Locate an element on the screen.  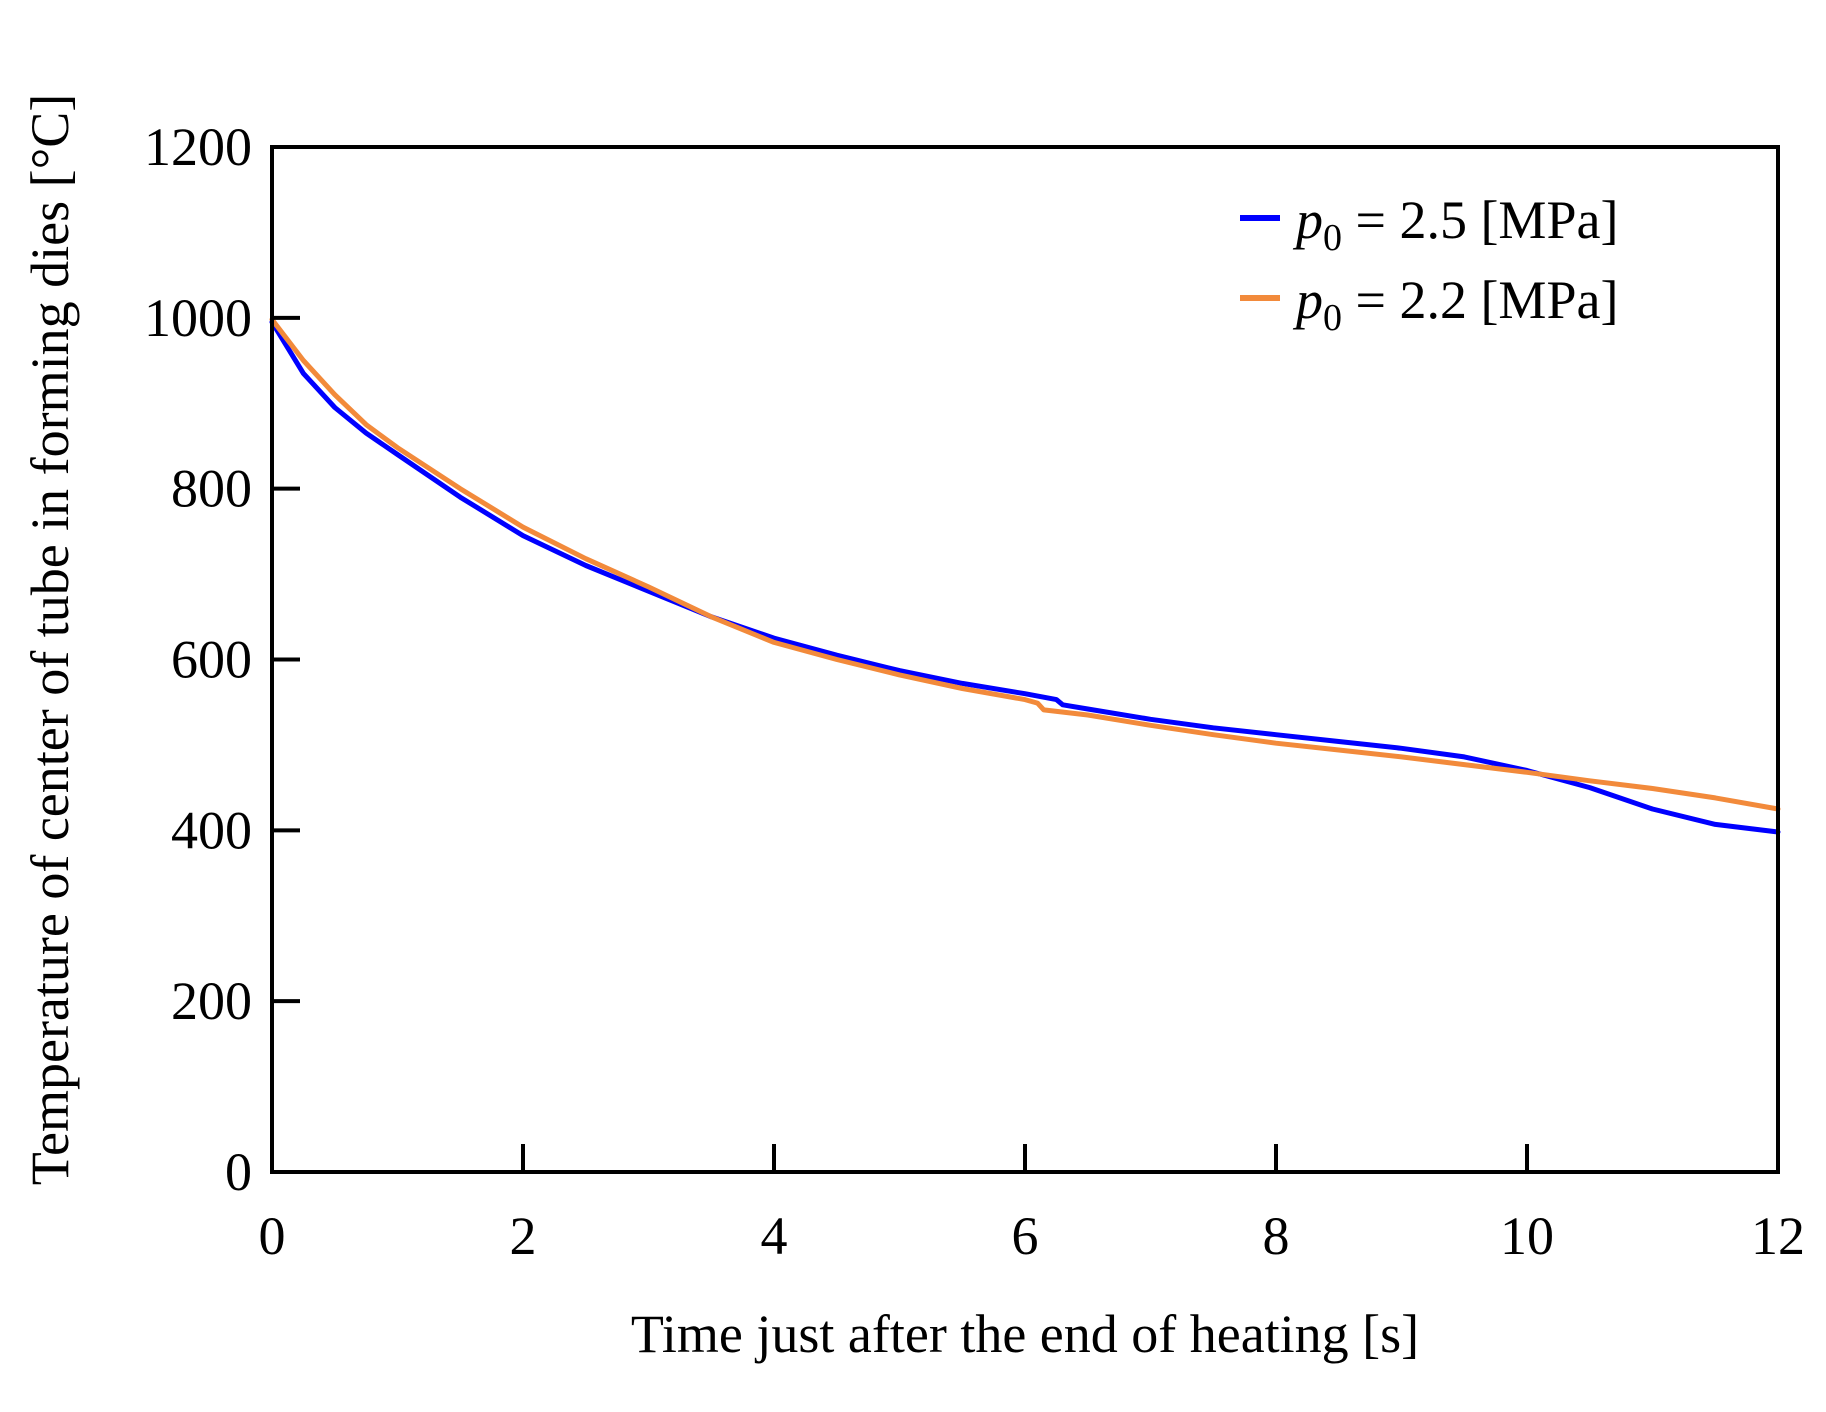
x-tick-label-6: 12 is located at coordinates (1778, 1236).